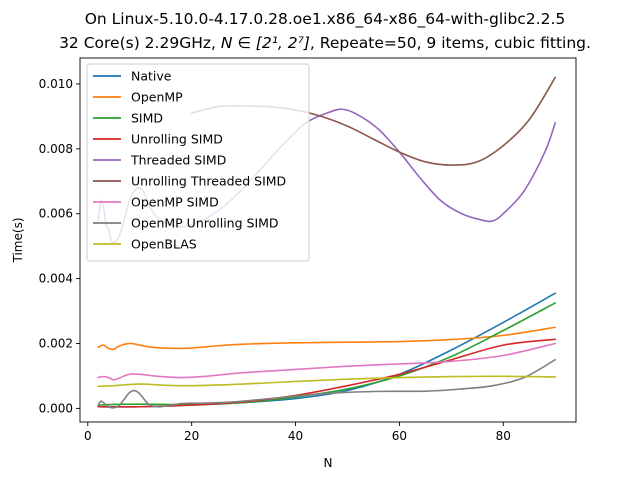  I want to click on legend-label: OpenBLAS, so click(164, 244).